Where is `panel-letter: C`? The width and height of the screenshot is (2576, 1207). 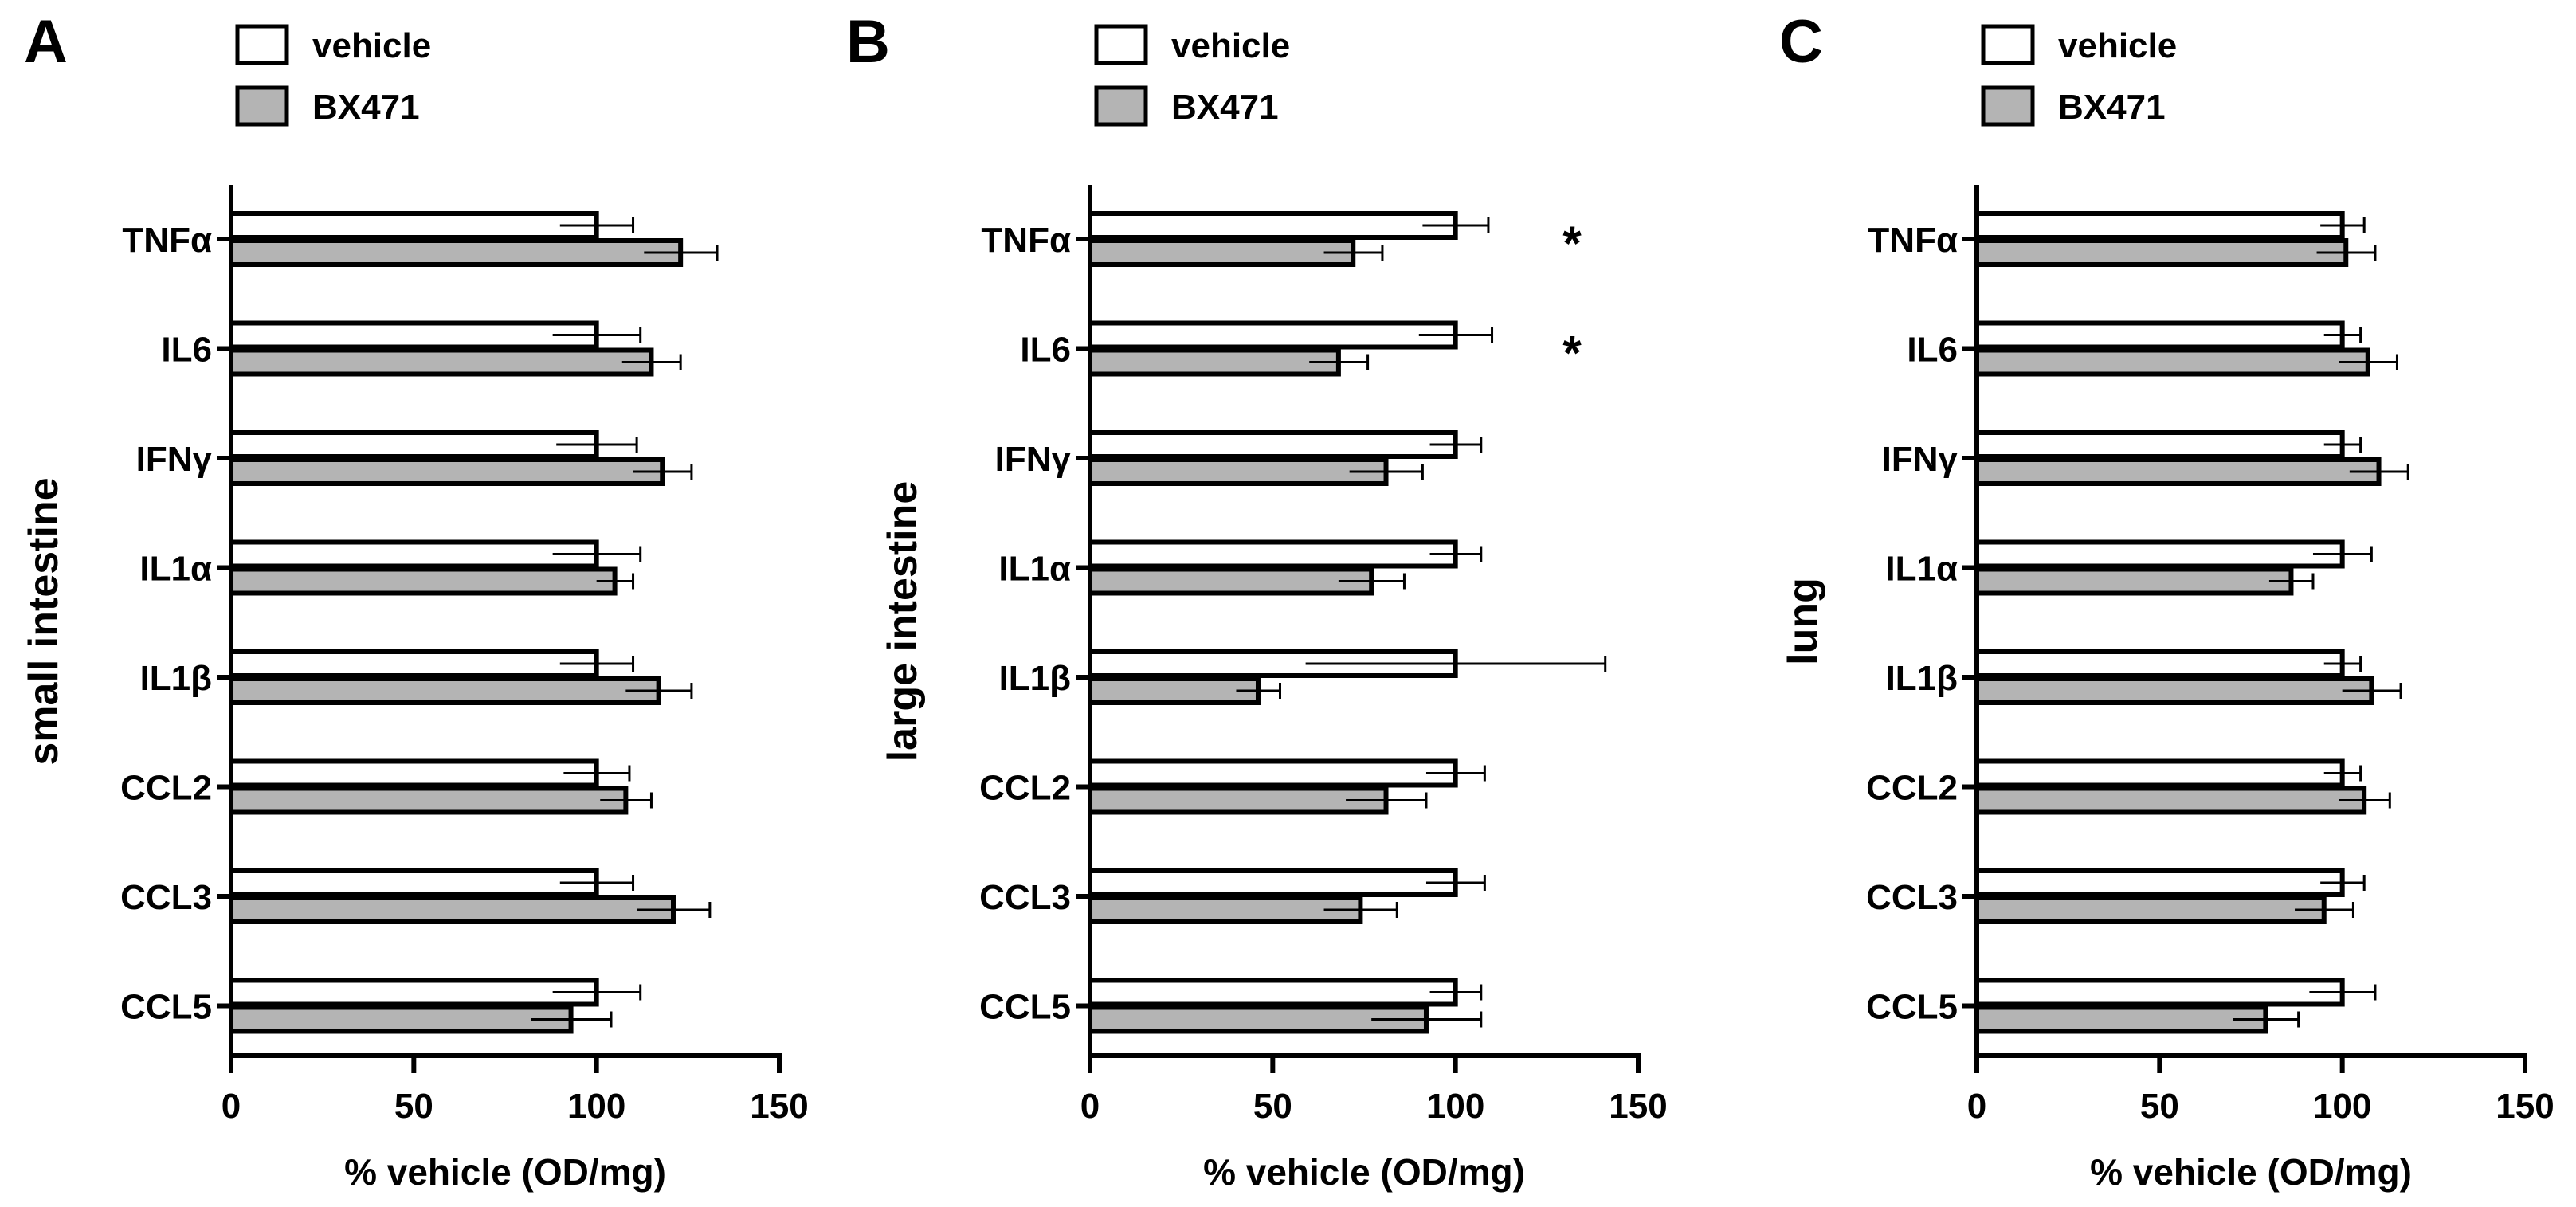 panel-letter: C is located at coordinates (1801, 42).